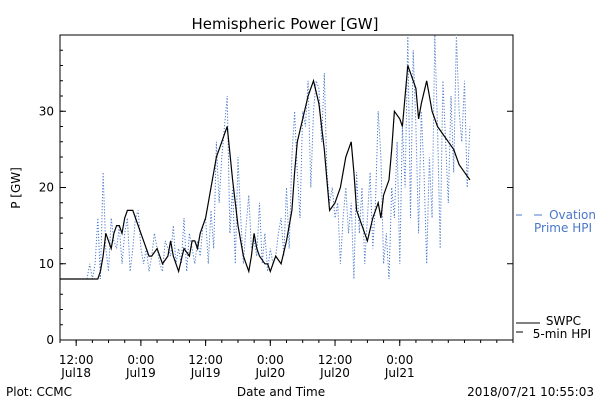 Image resolution: width=600 pixels, height=400 pixels. I want to click on footer-timestamp: 2018/07/21 10:55:03, so click(530, 392).